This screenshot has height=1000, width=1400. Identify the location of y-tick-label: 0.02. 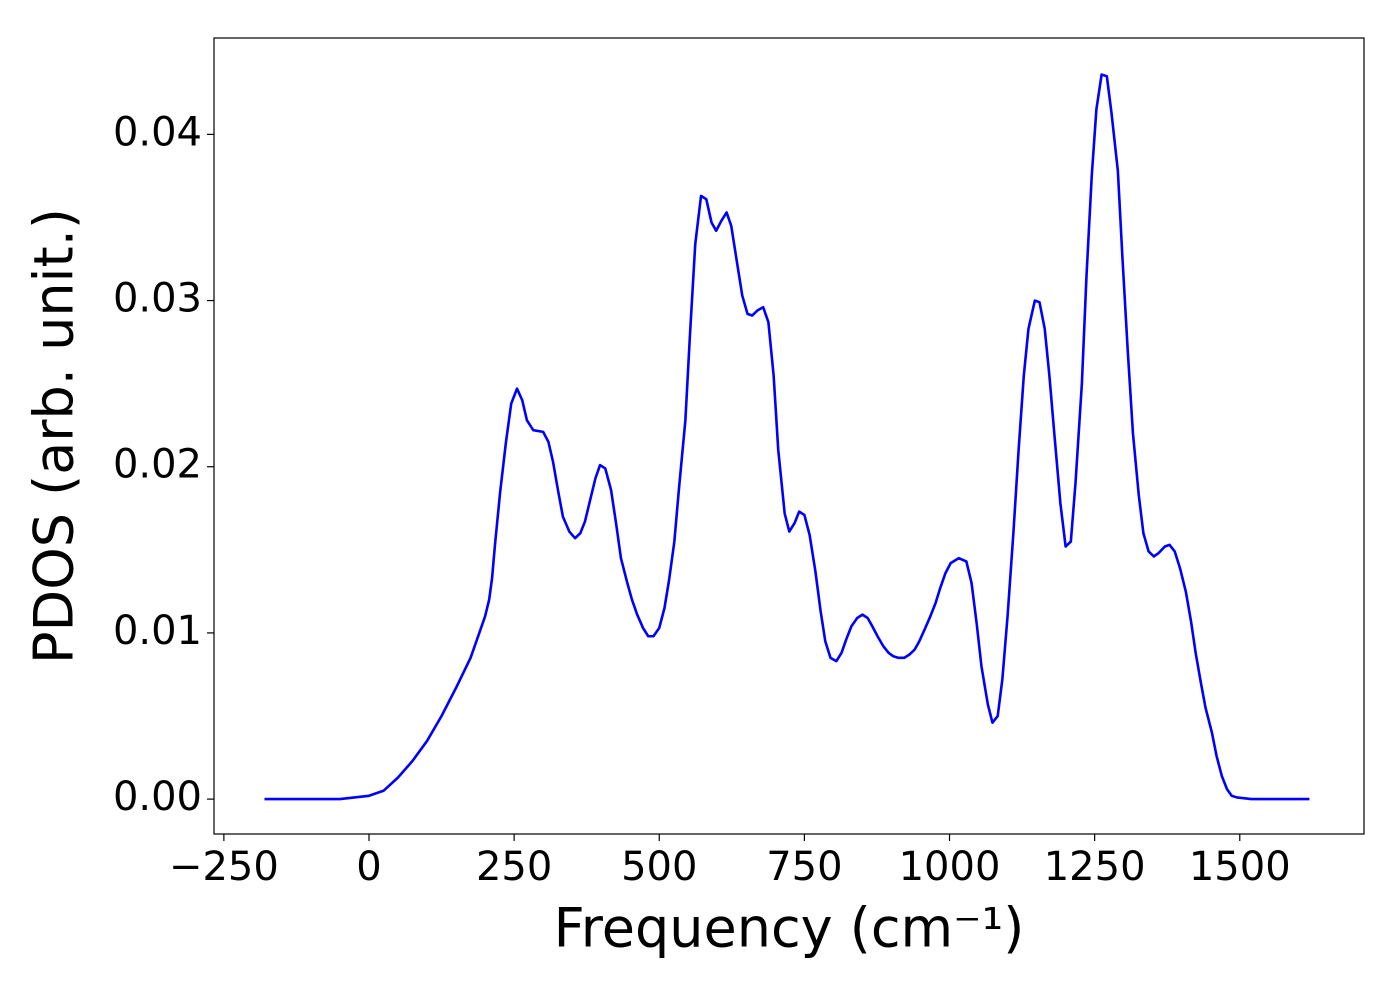
(157, 465).